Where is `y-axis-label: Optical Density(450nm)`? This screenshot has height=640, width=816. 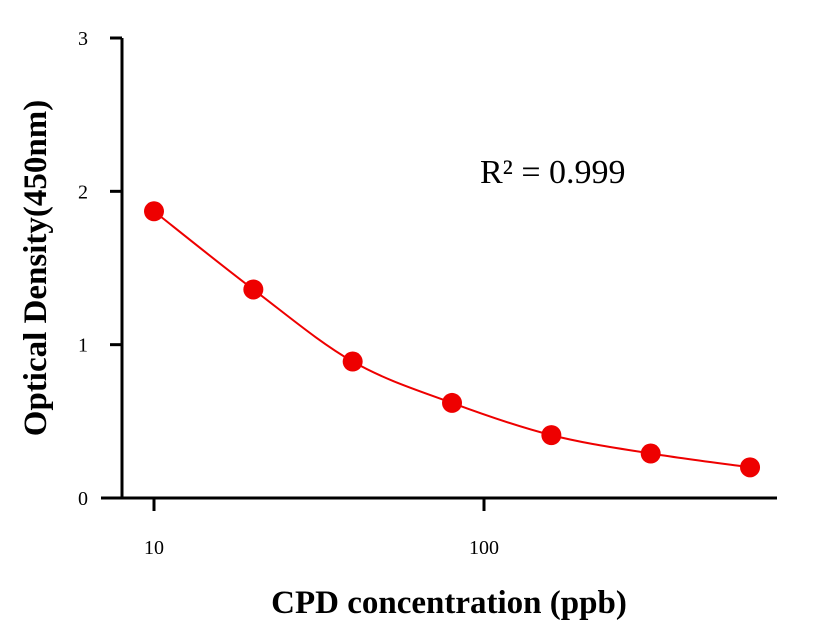
y-axis-label: Optical Density(450nm) is located at coordinates (36, 268).